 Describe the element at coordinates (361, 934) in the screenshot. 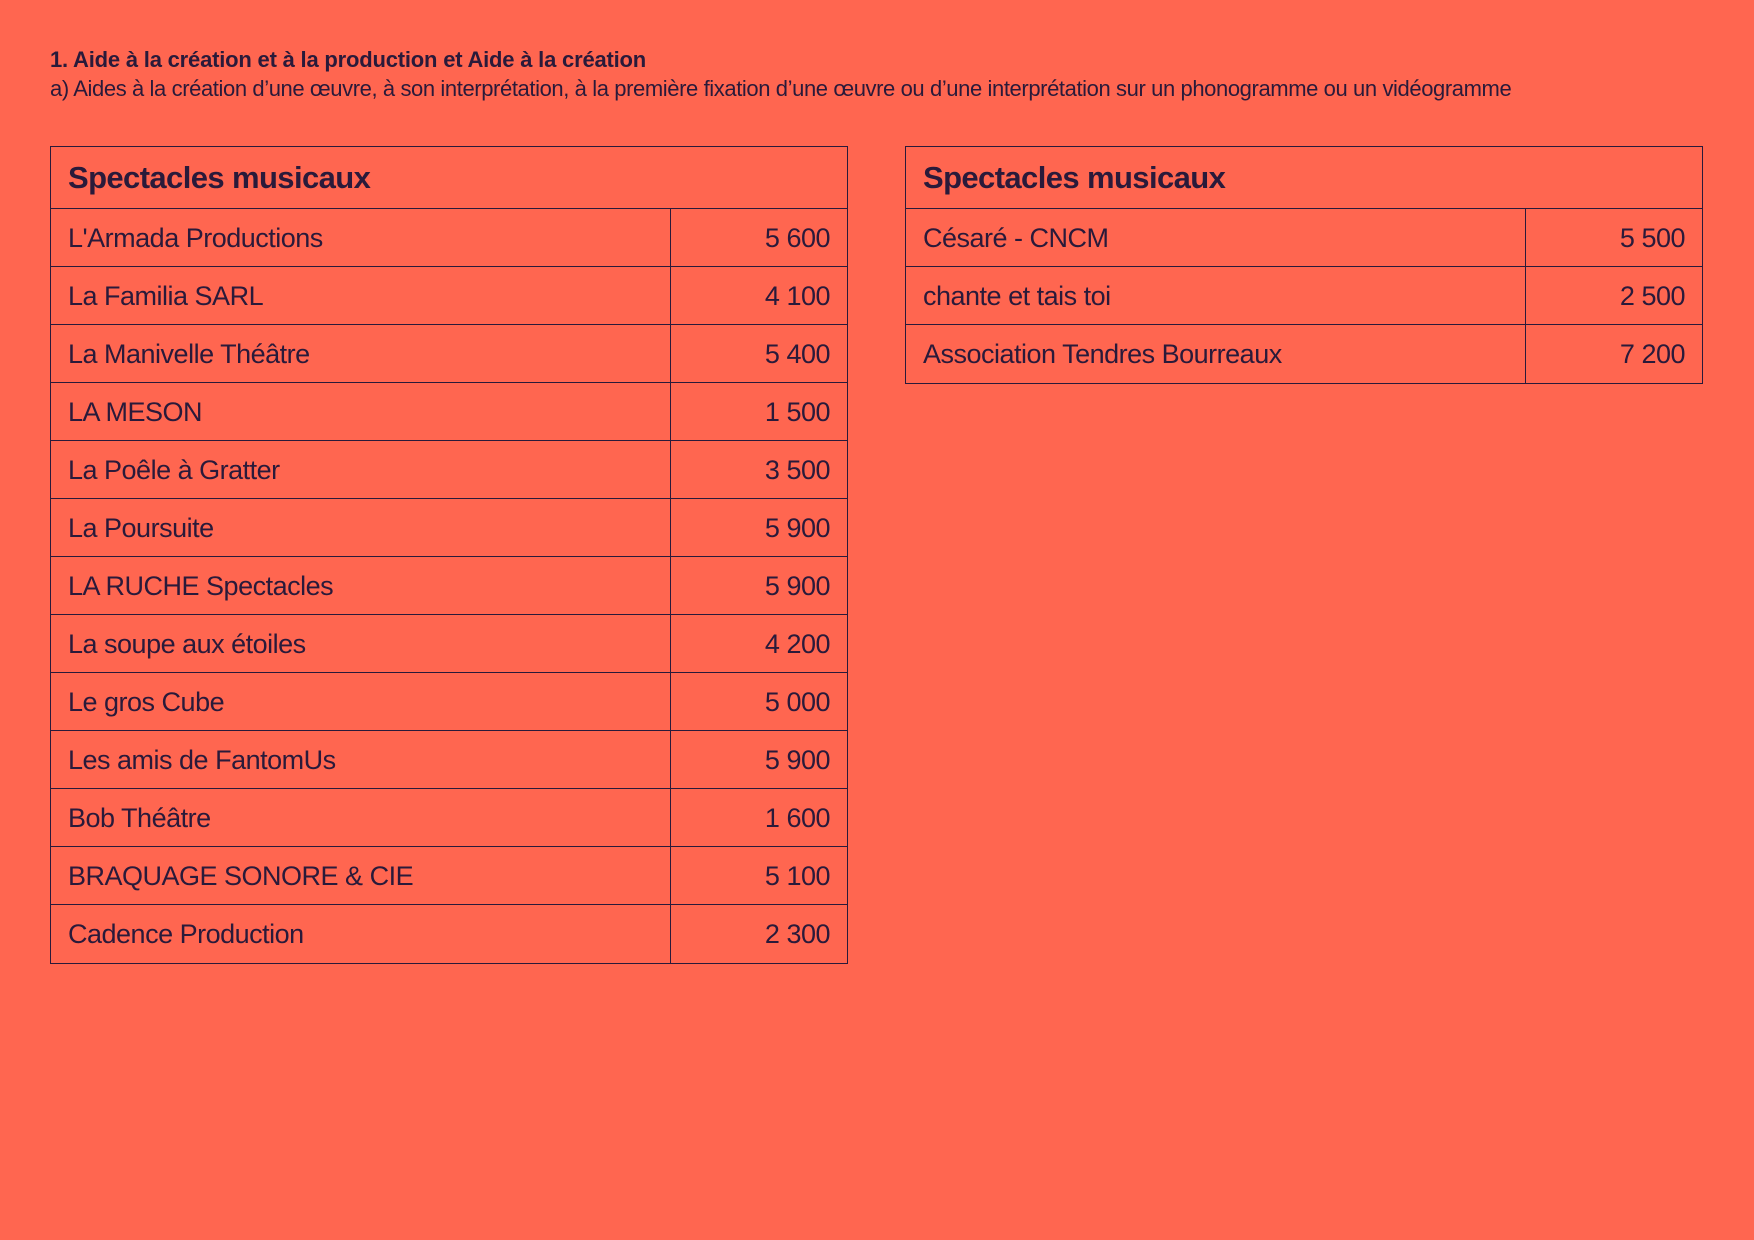

I see `beneficiary-name: Cadence Production` at that location.